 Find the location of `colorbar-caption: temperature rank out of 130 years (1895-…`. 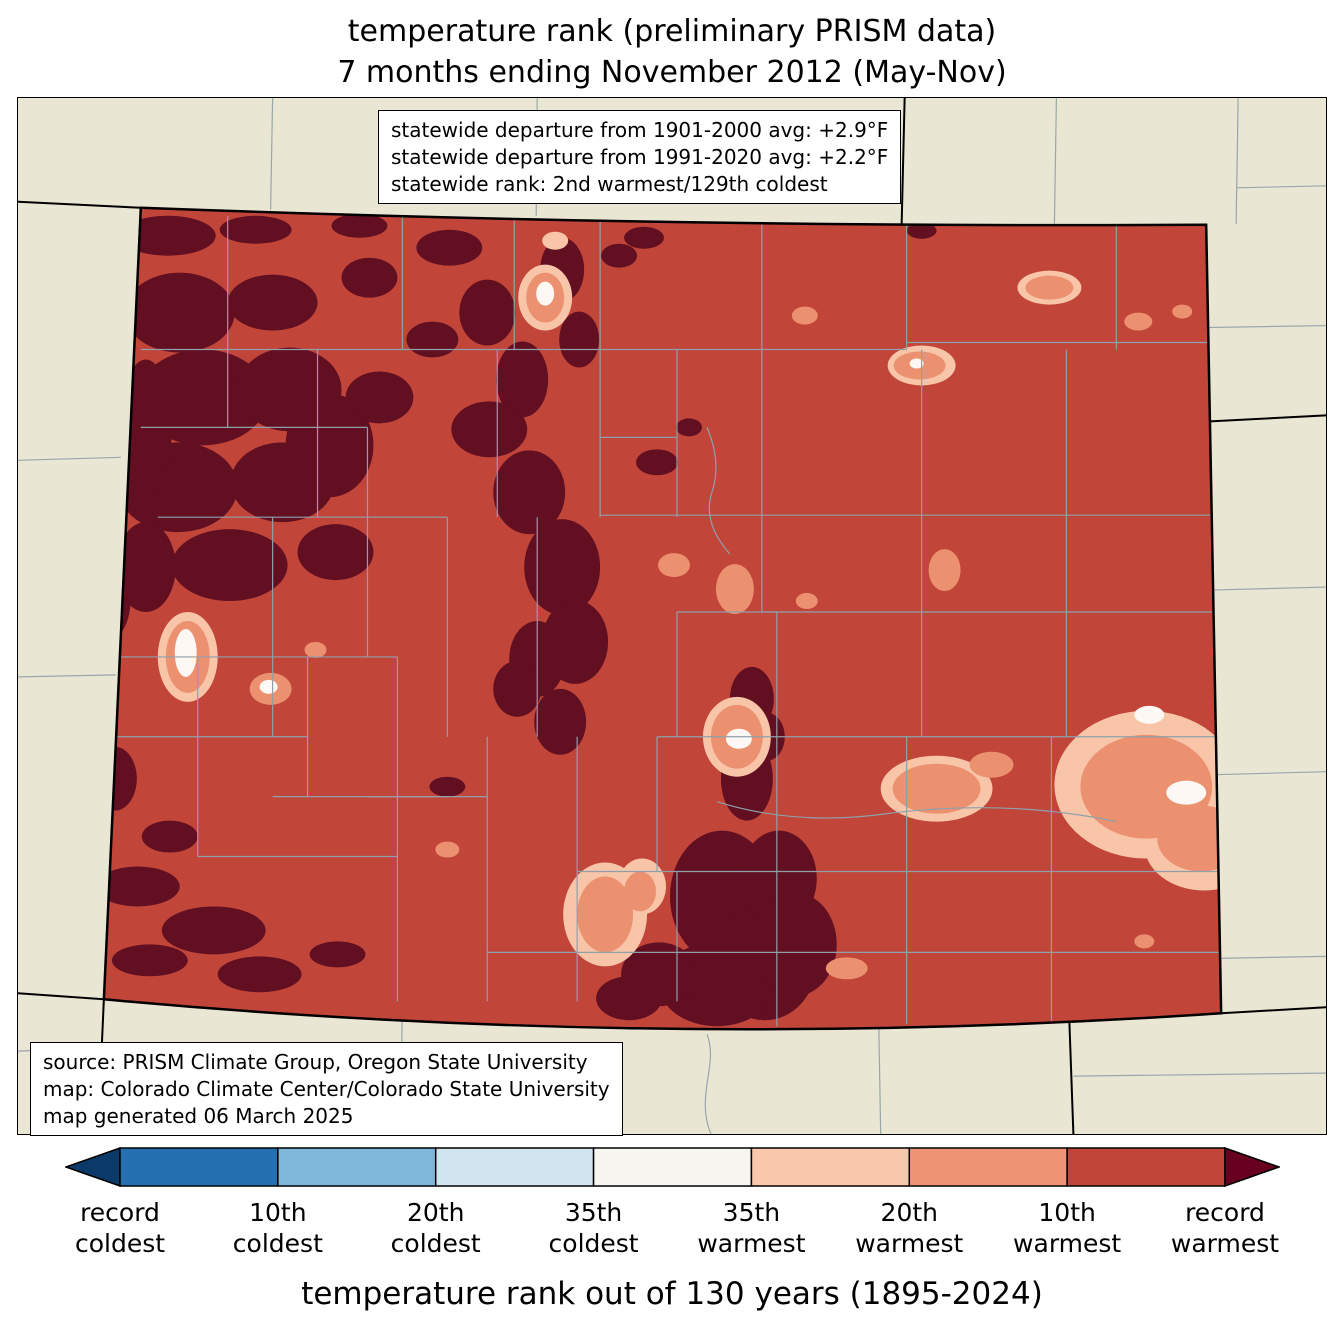

colorbar-caption: temperature rank out of 130 years (1895-… is located at coordinates (672, 1294).